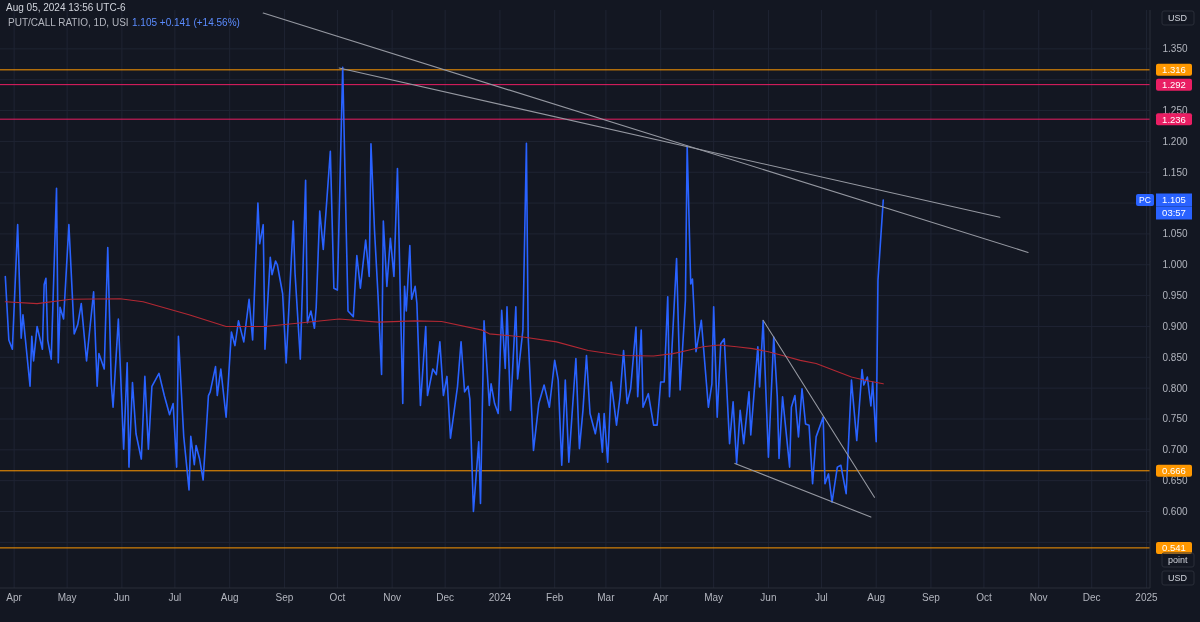 The image size is (1200, 622). What do you see at coordinates (1175, 172) in the screenshot?
I see `y-tick-label: 1.150` at bounding box center [1175, 172].